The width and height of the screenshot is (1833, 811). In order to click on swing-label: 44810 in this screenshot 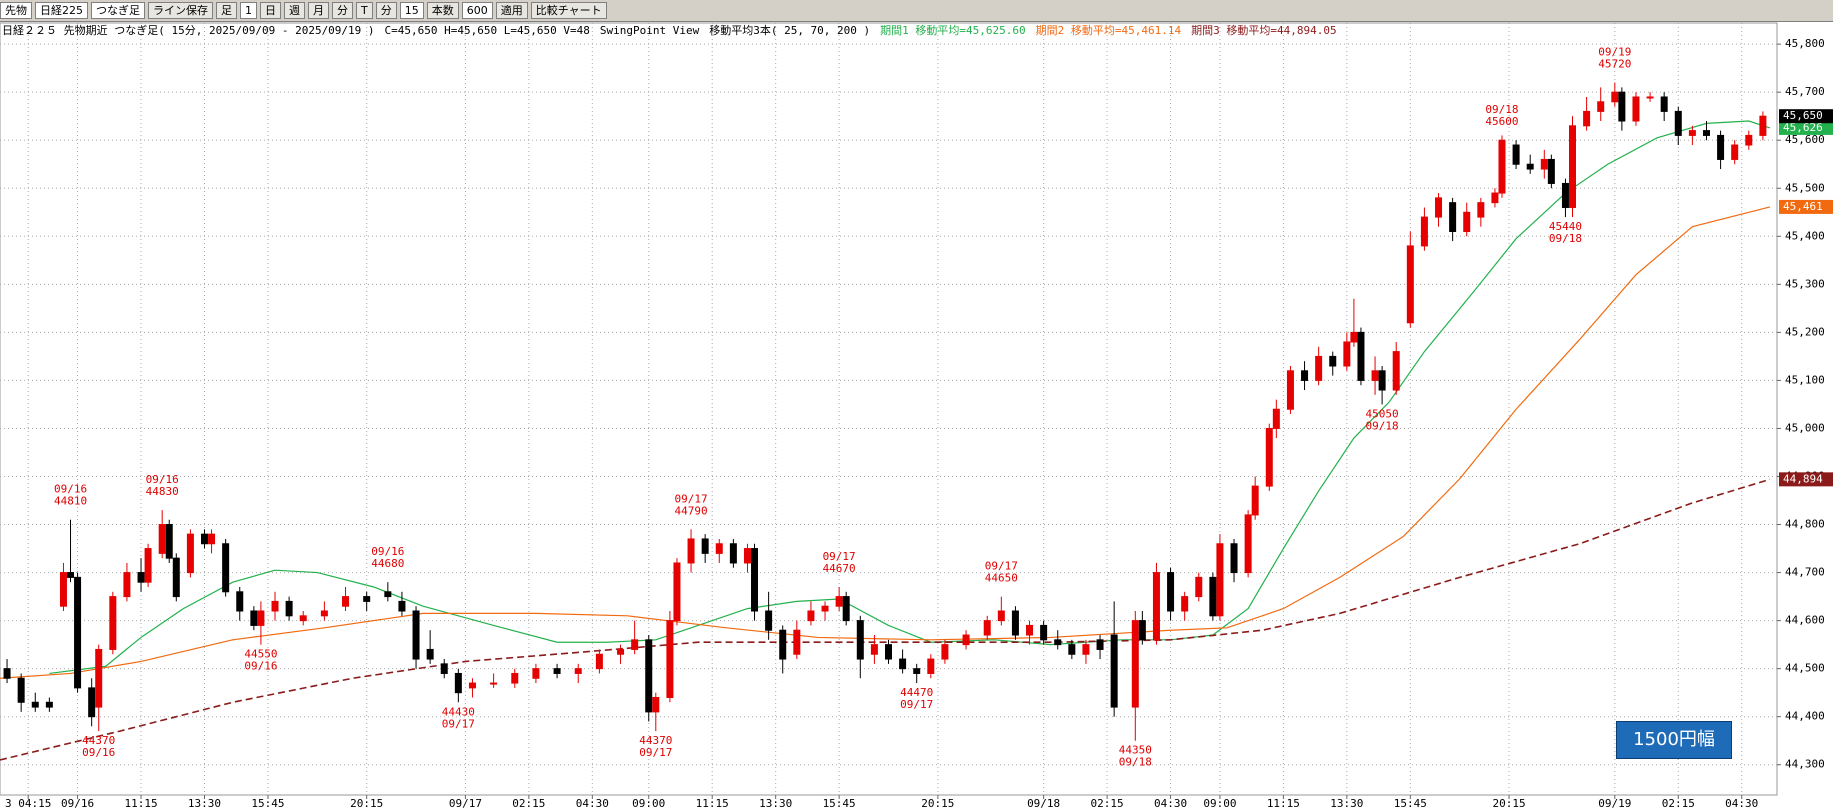, I will do `click(70, 501)`.